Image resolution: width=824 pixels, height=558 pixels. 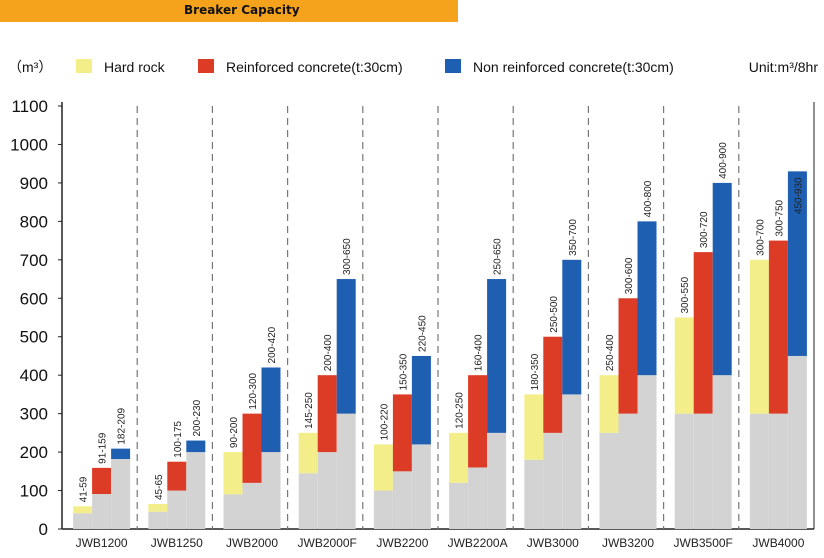 I want to click on bar-value-label: 180-350, so click(x=535, y=371).